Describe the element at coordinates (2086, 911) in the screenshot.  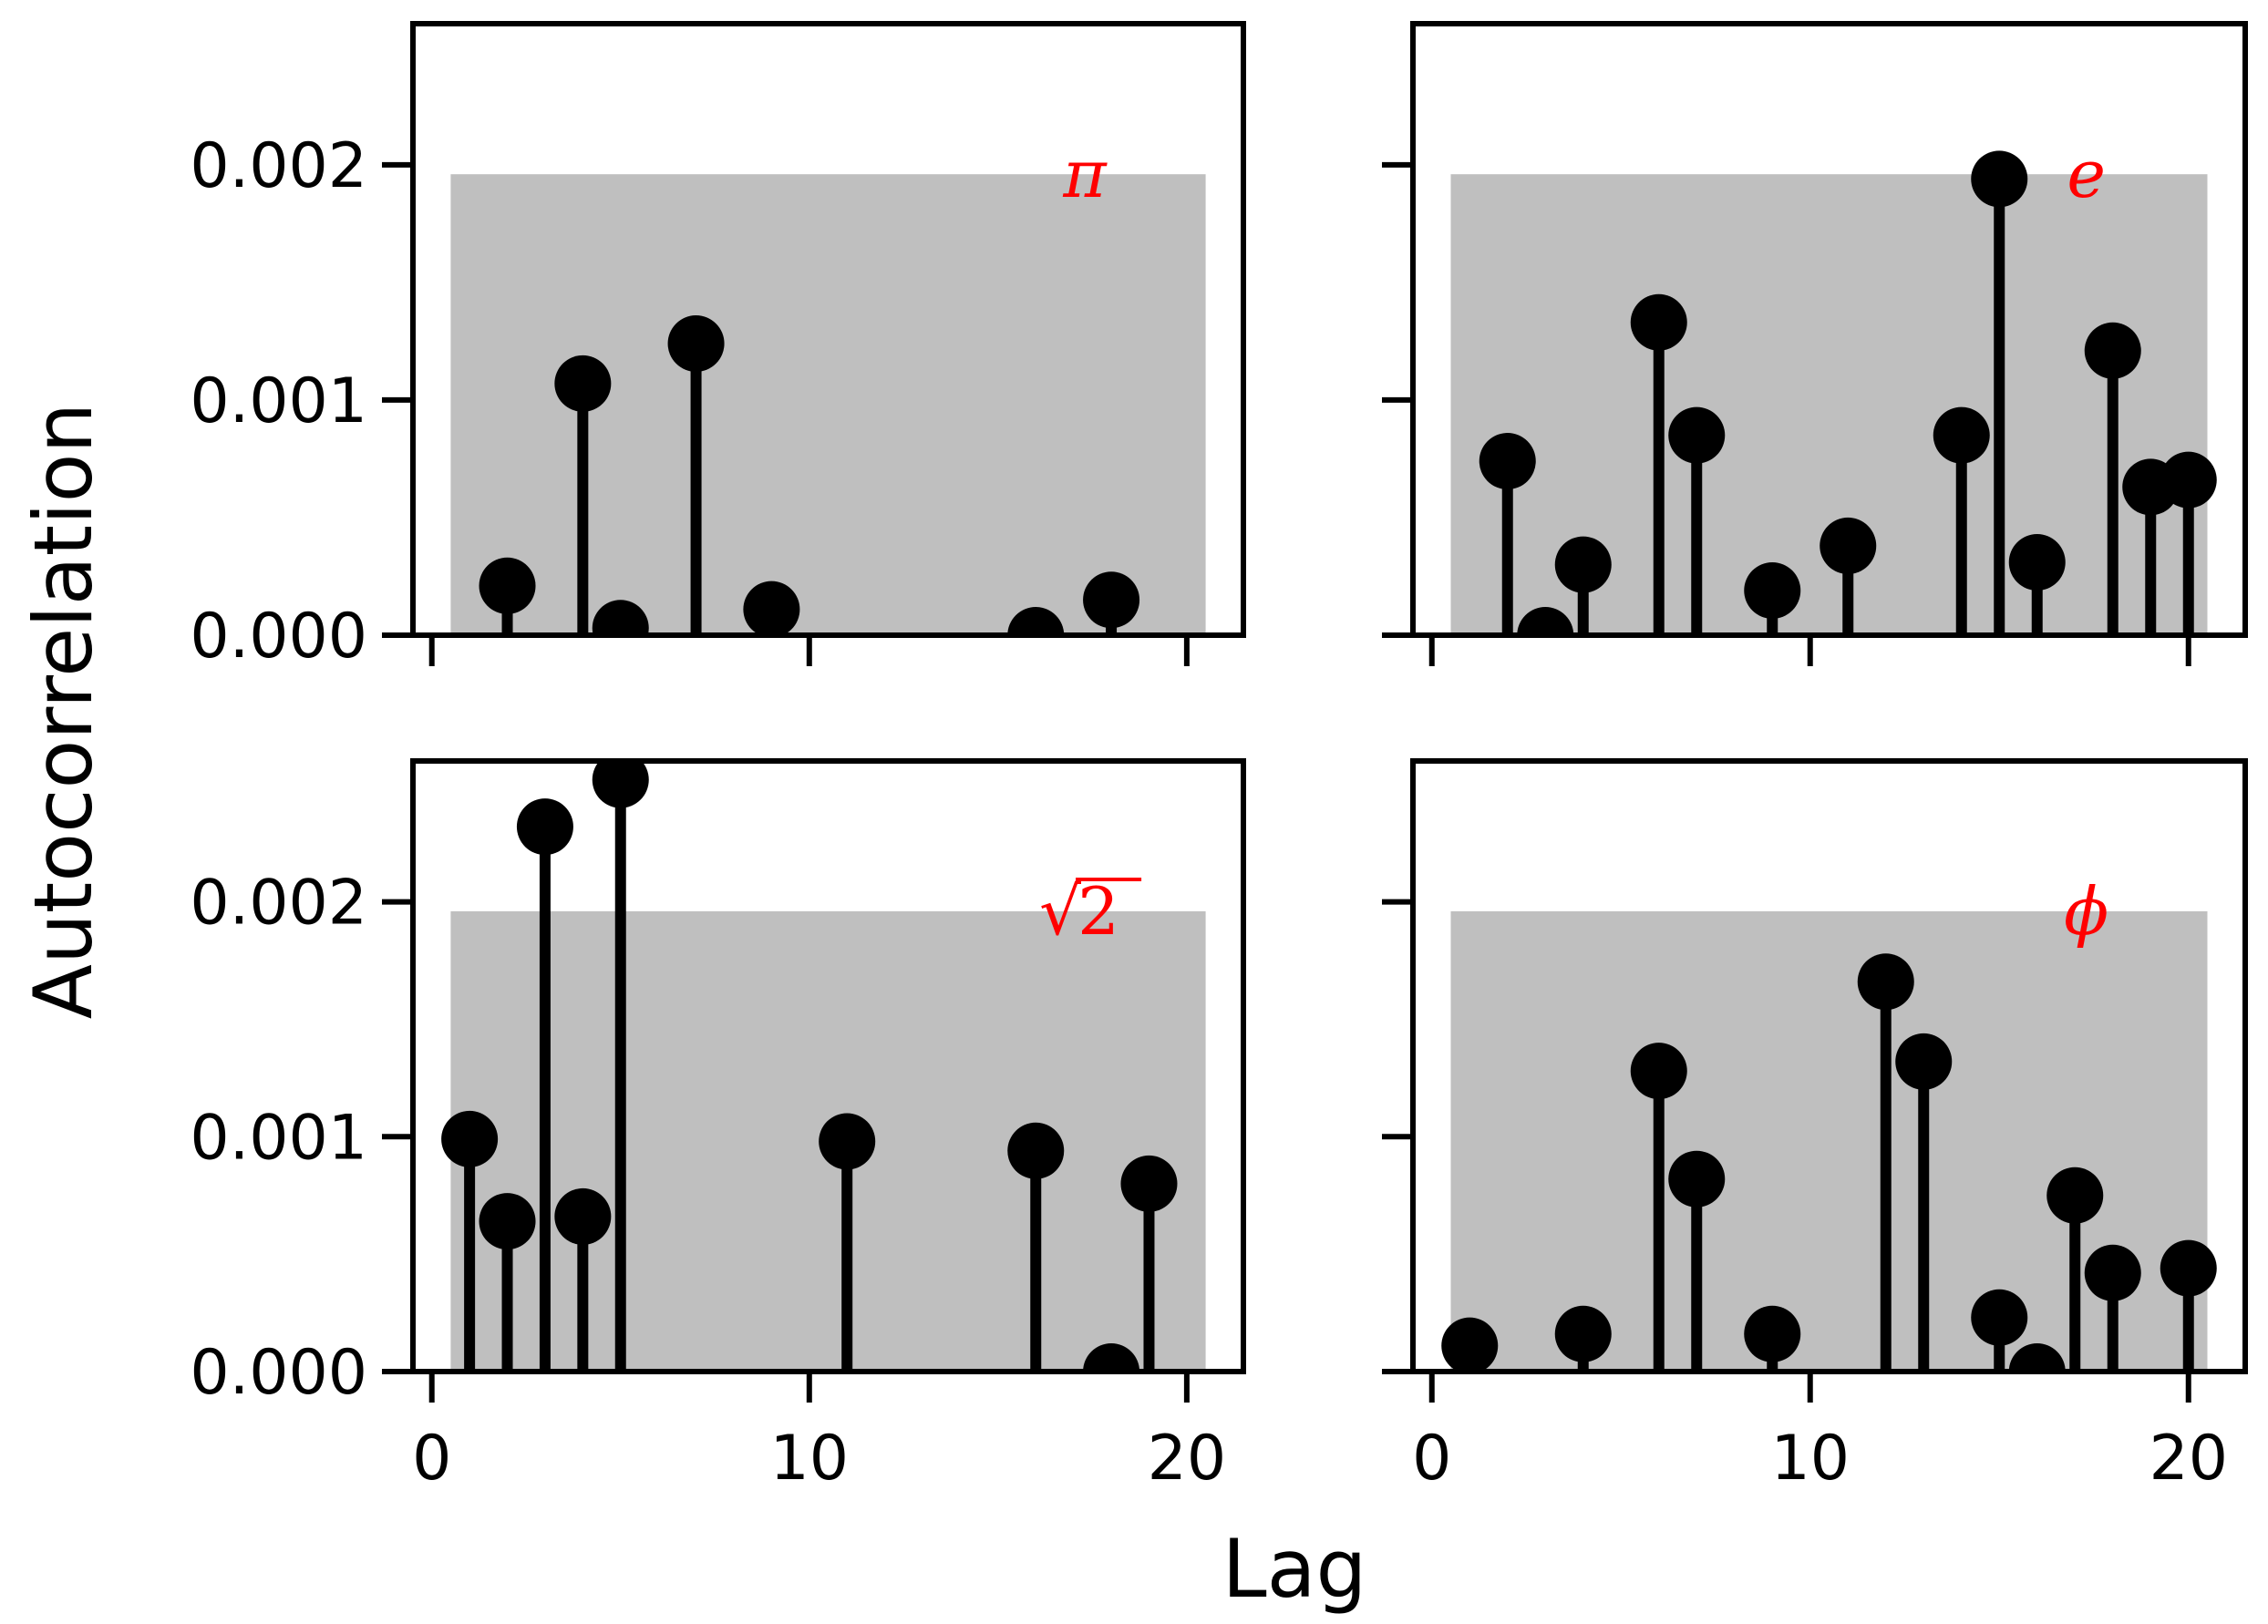
I see `panel-label: ϕ` at that location.